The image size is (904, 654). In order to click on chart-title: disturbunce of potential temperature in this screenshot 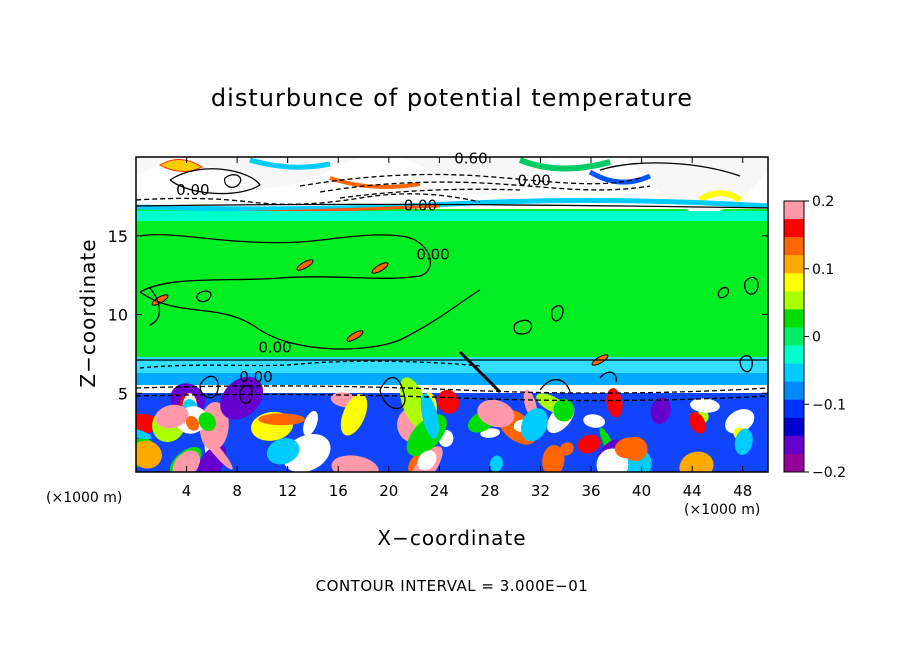, I will do `click(452, 98)`.